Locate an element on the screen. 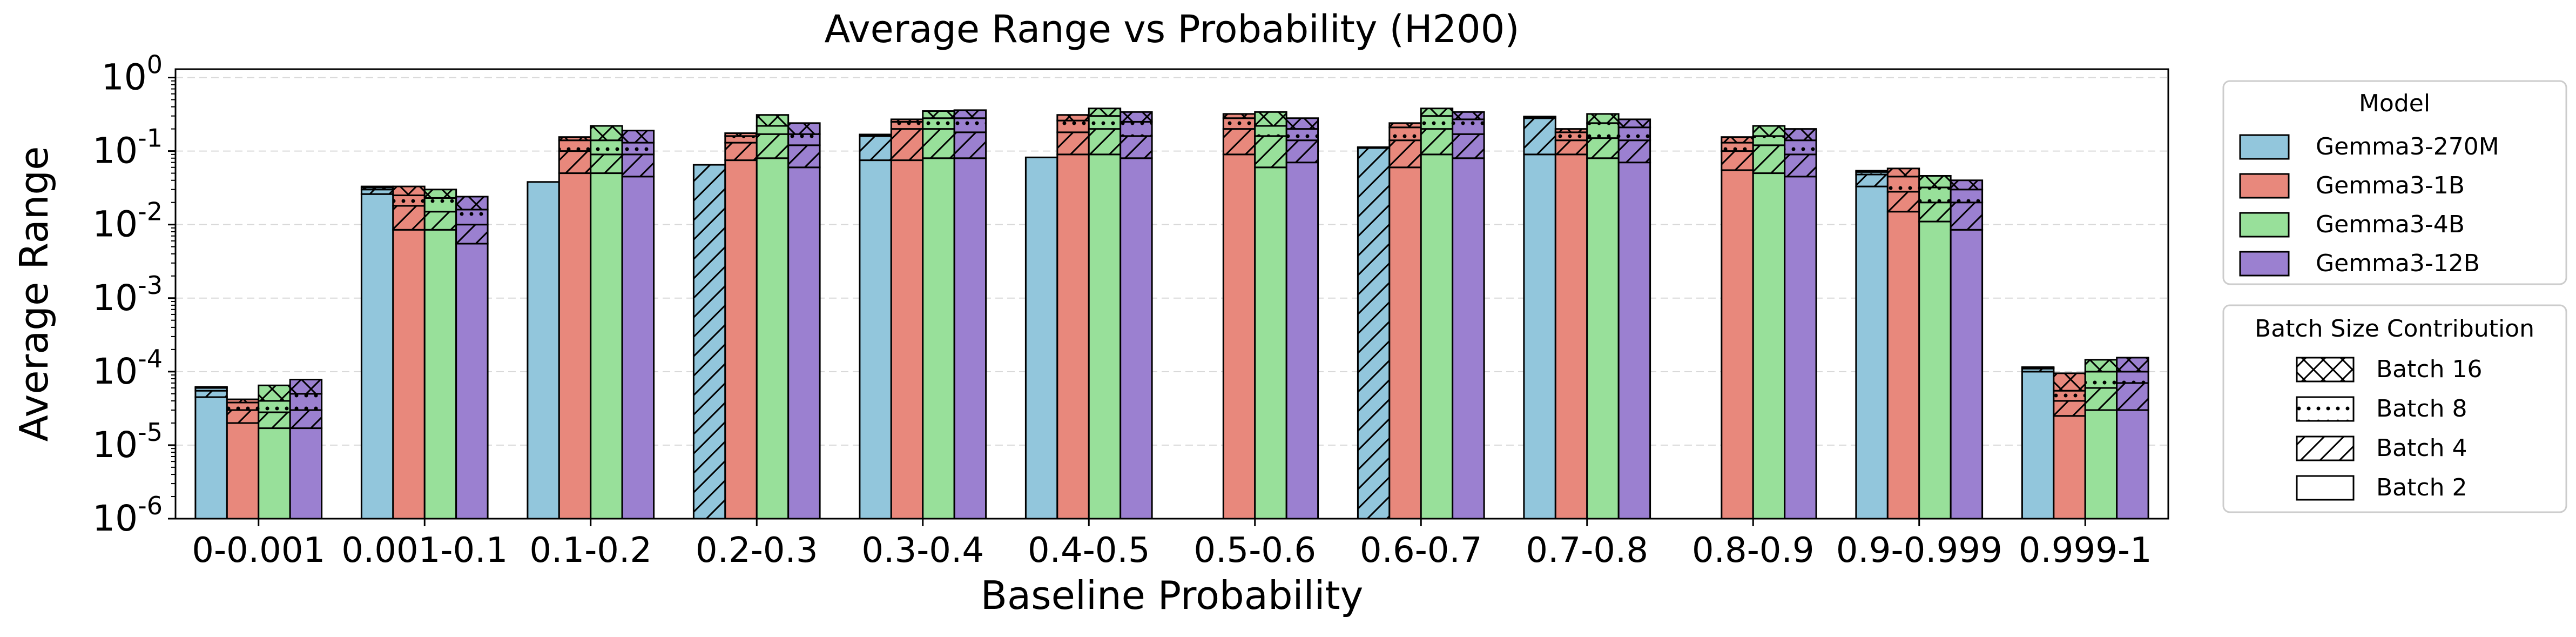  legend-label: Batch 8 is located at coordinates (2421, 409).